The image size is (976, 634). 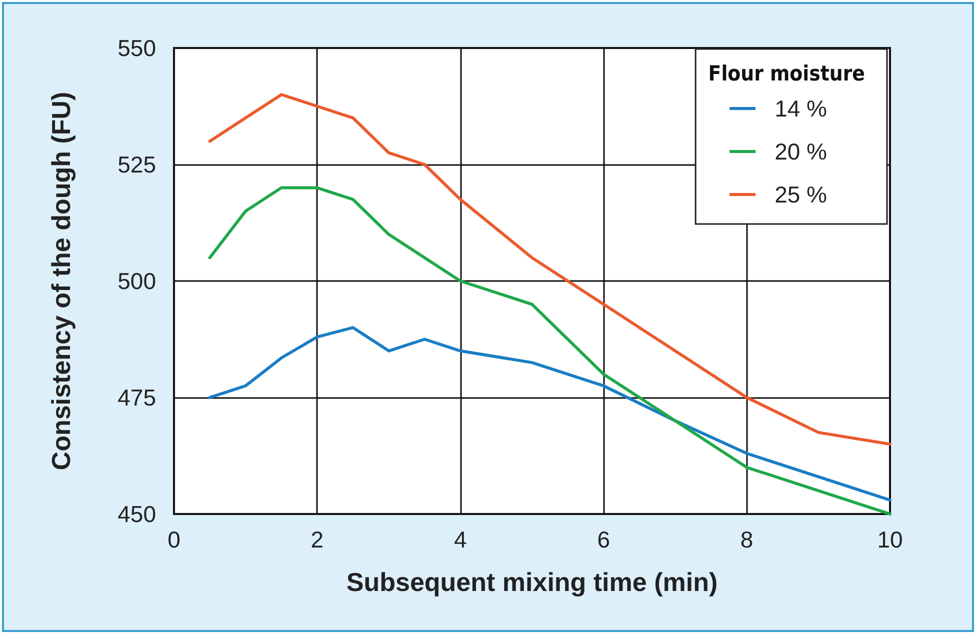 What do you see at coordinates (532, 582) in the screenshot?
I see `x-axis-title: Subsequent mixing time (min)` at bounding box center [532, 582].